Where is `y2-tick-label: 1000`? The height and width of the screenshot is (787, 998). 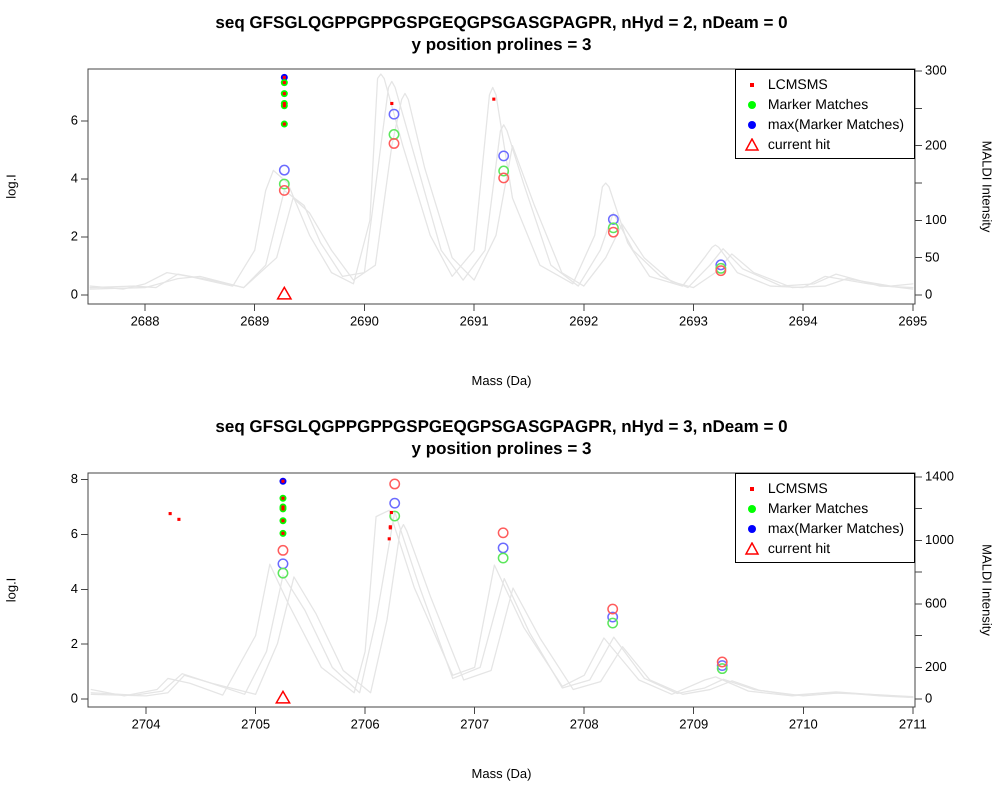 y2-tick-label: 1000 is located at coordinates (939, 539).